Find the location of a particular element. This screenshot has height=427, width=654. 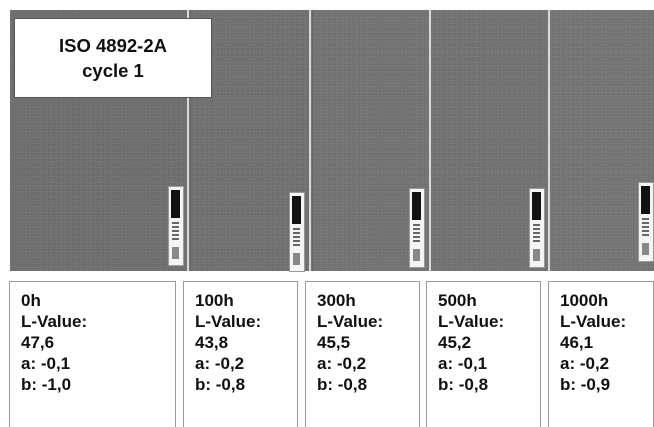

l-value: 45,5 is located at coordinates (334, 342).